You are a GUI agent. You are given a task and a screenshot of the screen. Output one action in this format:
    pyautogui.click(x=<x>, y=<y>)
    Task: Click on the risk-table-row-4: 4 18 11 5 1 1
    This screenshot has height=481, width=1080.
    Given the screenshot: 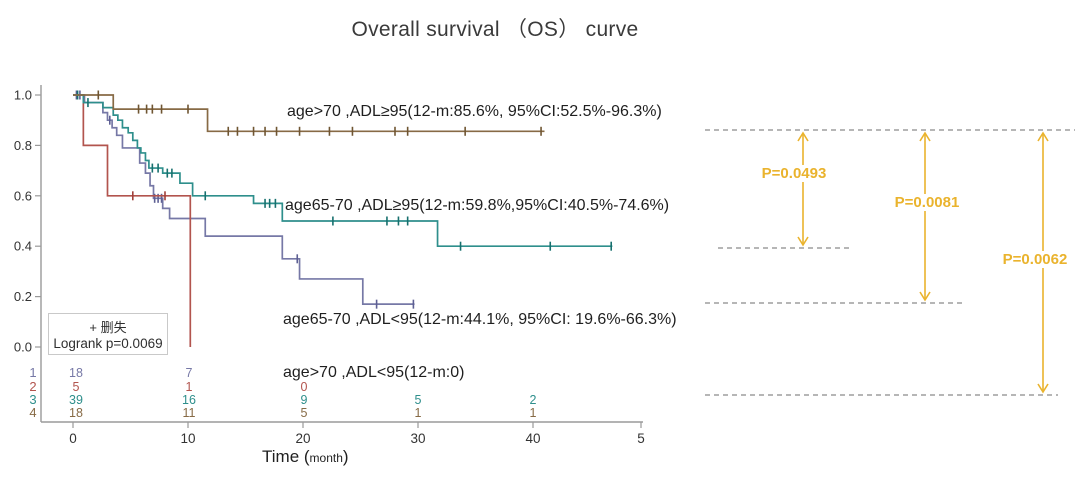 What is the action you would take?
    pyautogui.click(x=282, y=412)
    